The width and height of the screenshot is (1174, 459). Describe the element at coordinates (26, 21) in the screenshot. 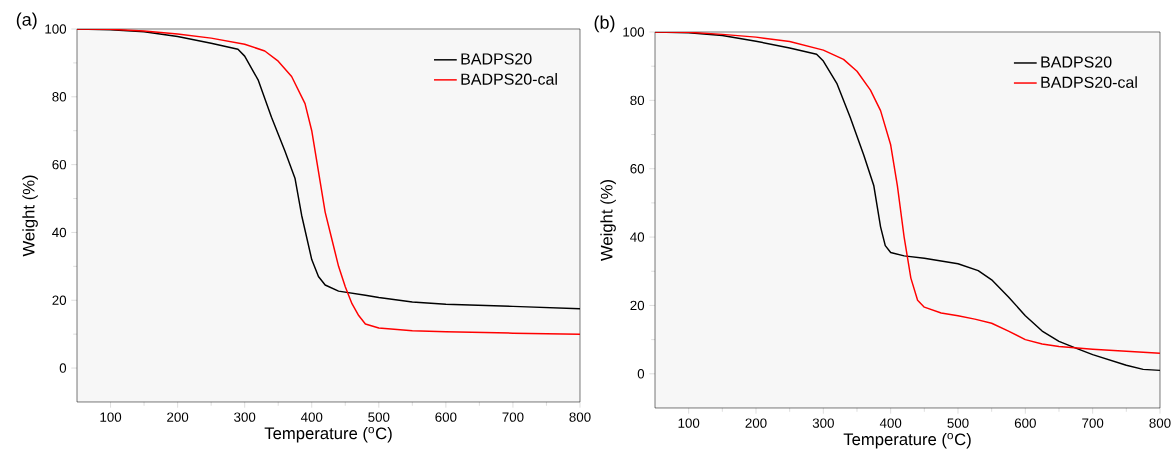

I see `chart-title: (a)` at that location.